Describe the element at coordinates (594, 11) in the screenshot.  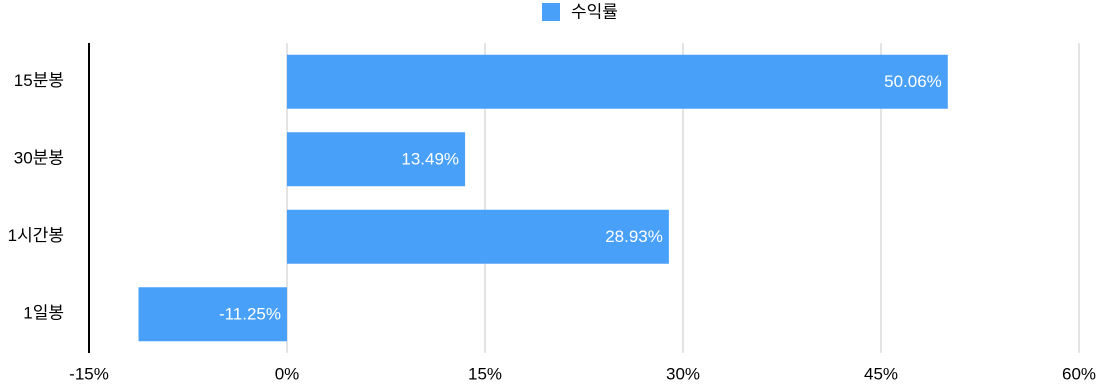
I see `legend-label: 수익률` at that location.